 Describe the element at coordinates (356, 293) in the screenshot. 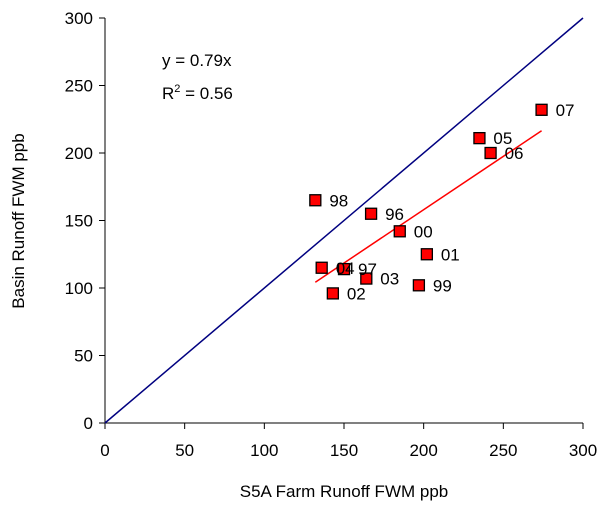

I see `data-point-label: 02` at that location.